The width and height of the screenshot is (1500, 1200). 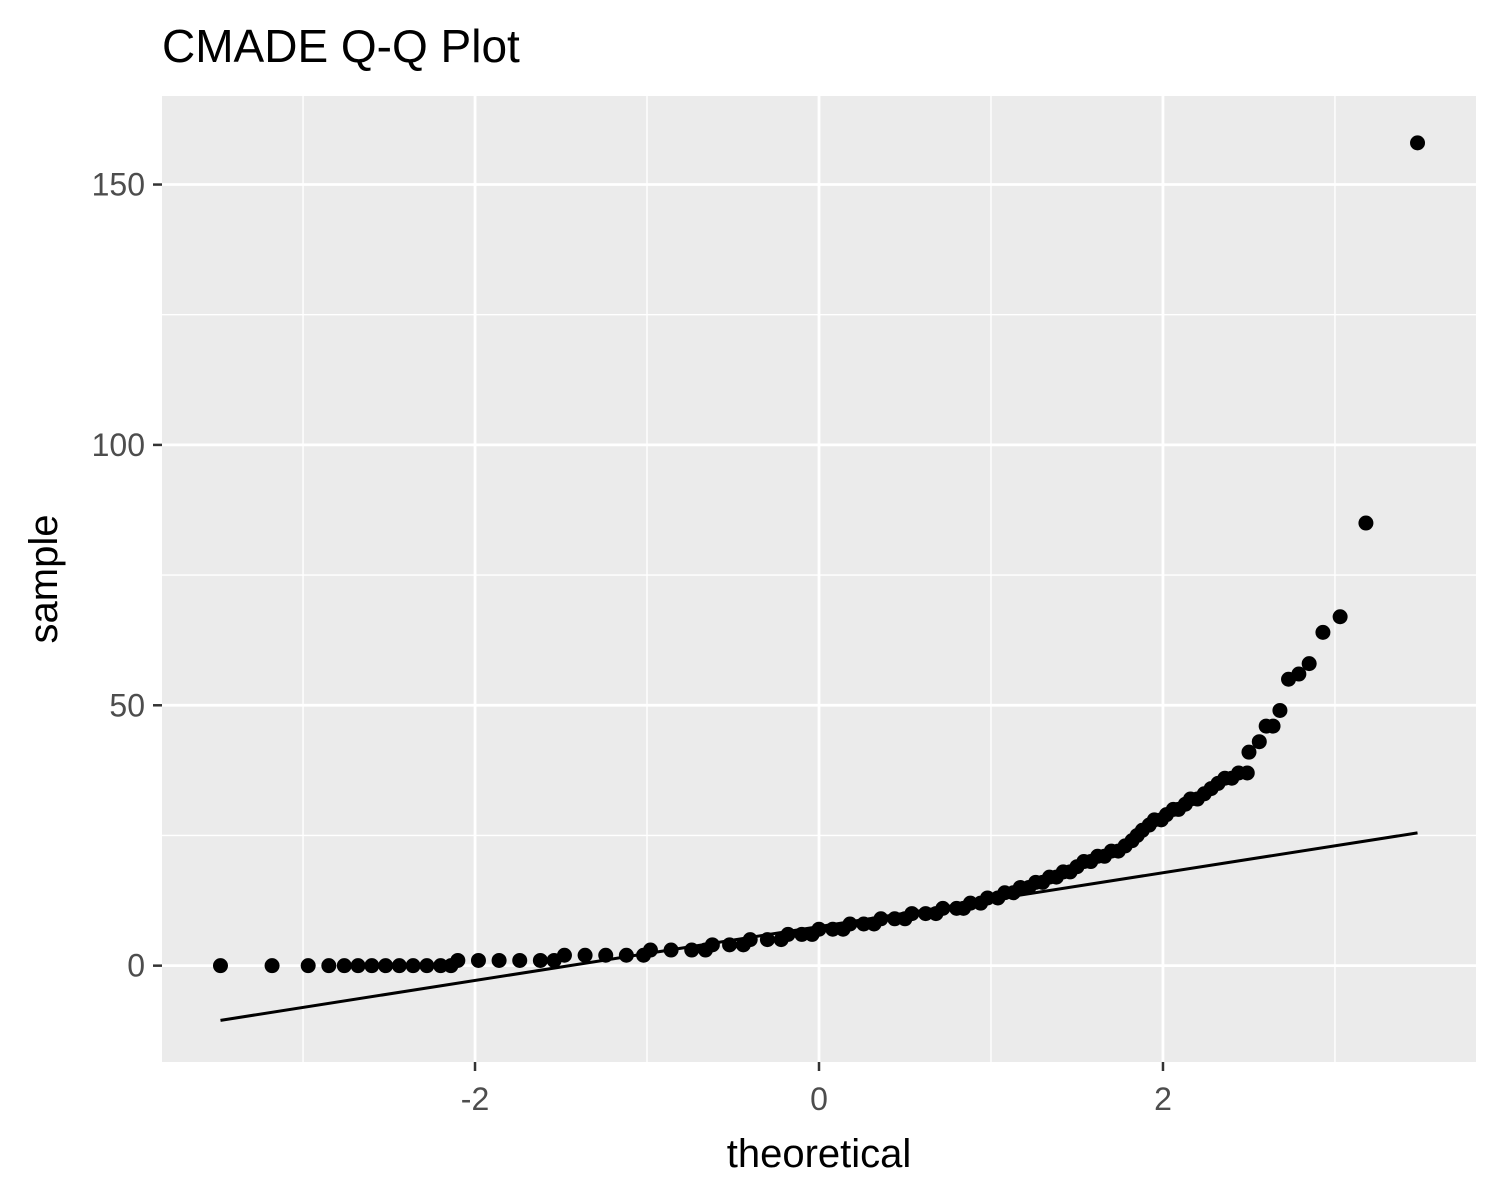 I want to click on y-axis-title: sample, so click(x=44, y=579).